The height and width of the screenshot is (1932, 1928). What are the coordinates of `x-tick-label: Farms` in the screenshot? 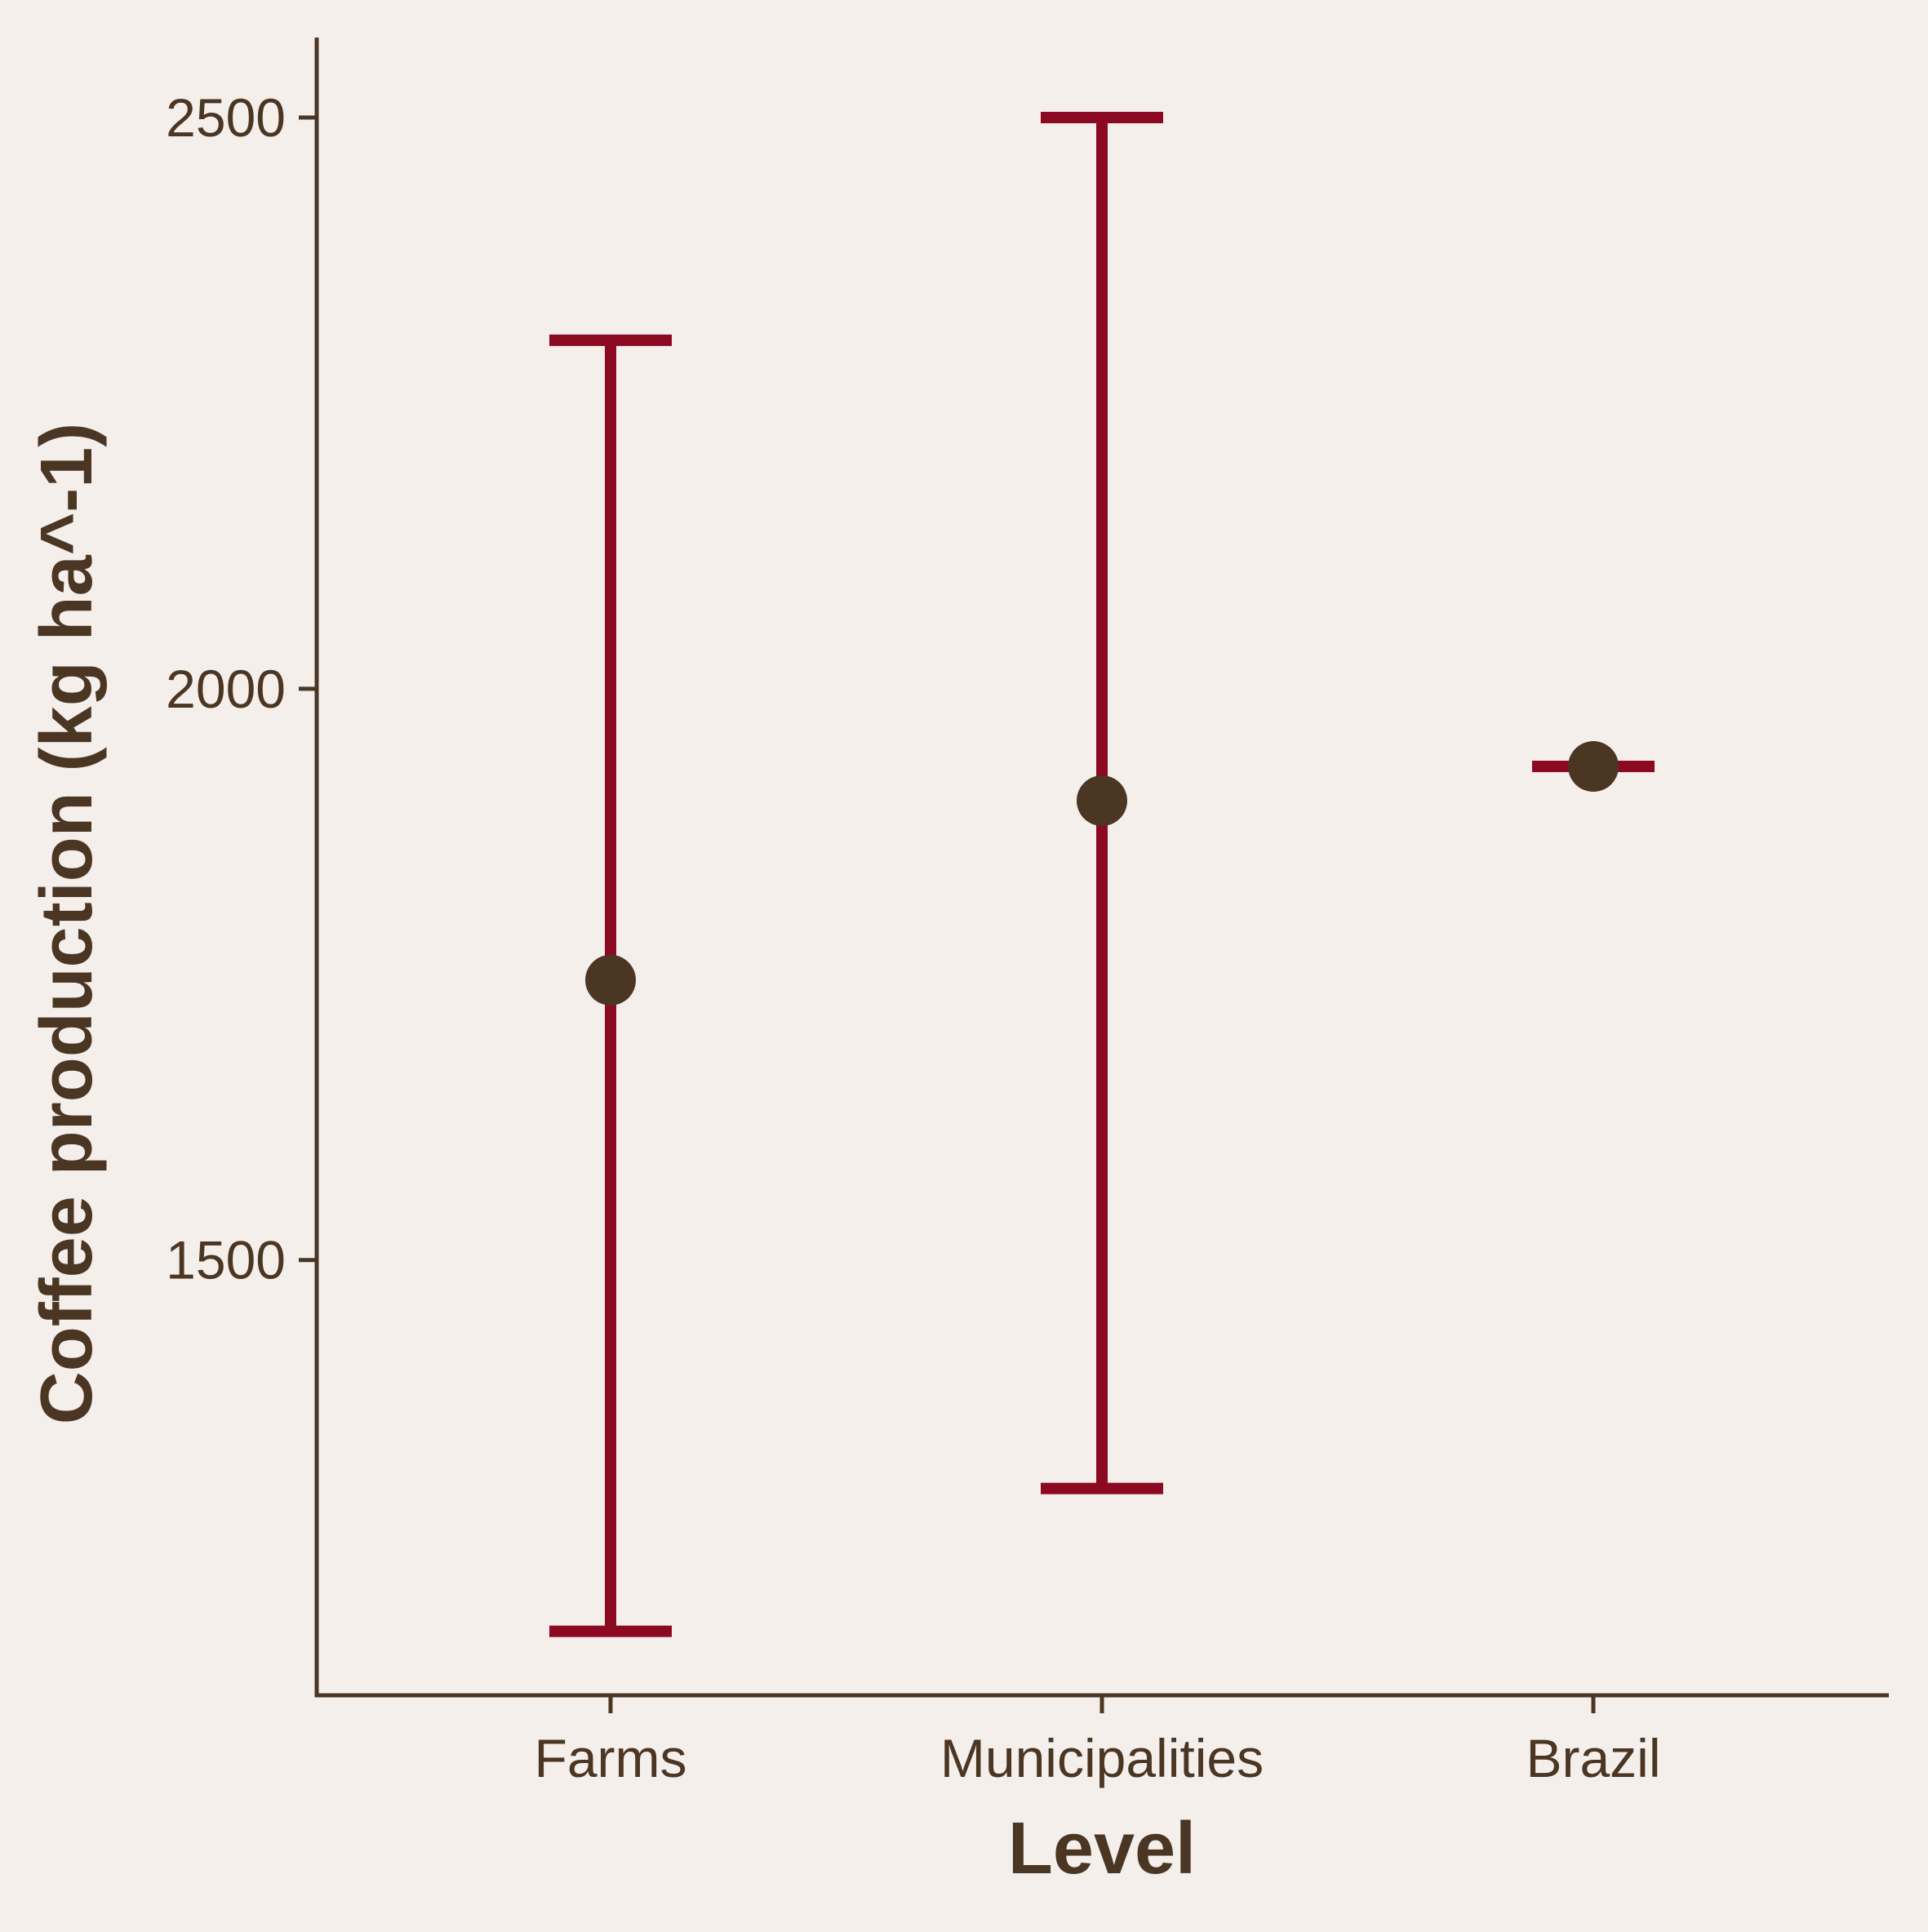 It's located at (611, 1758).